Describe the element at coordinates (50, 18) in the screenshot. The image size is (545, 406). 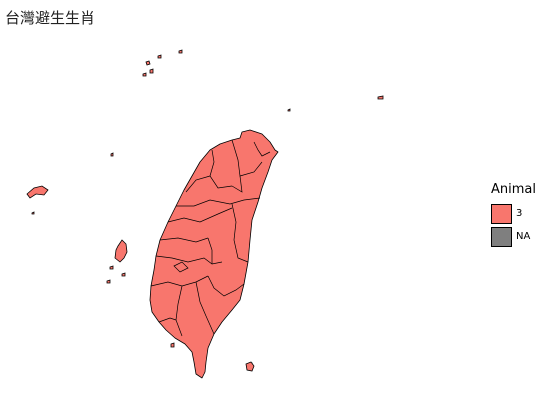
I see `chart-title: 台灣避生生肖` at that location.